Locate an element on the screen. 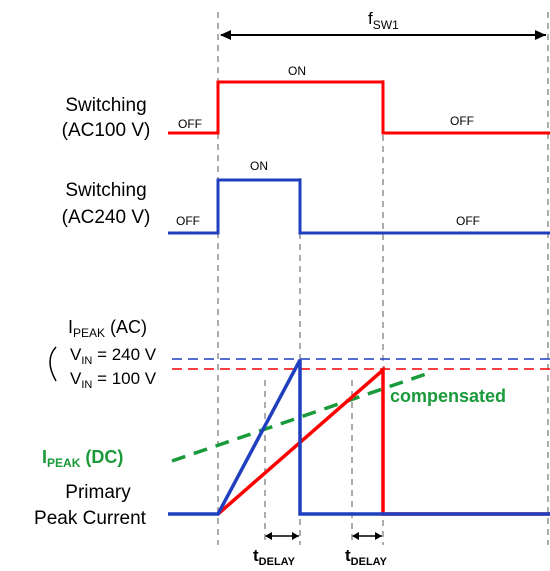  ac100-on-label: ON is located at coordinates (297, 71).